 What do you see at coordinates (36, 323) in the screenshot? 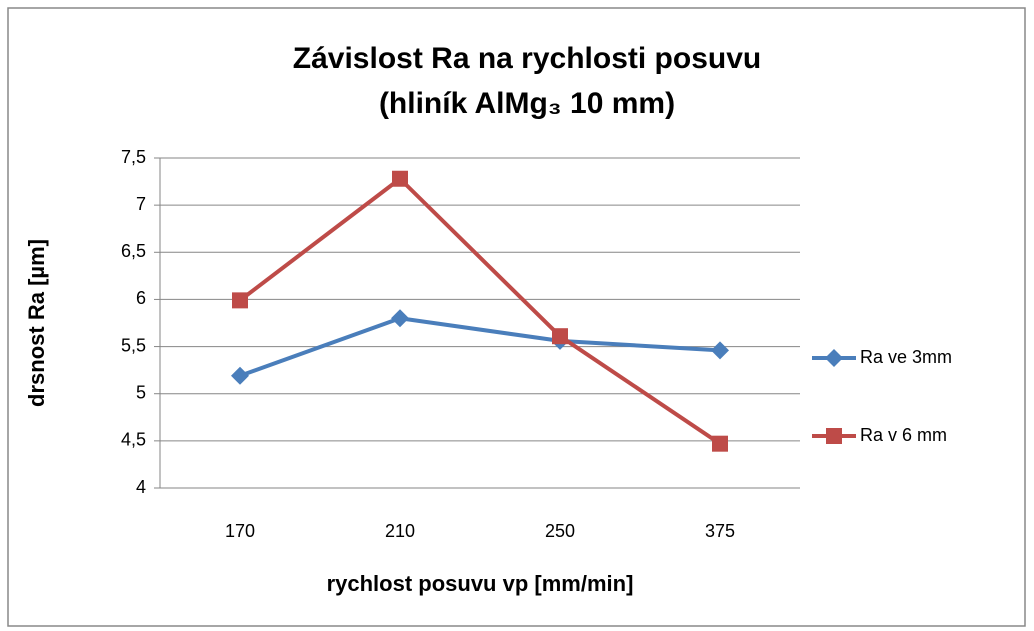
I see `y-axis-label: drsnost Ra [µm]` at bounding box center [36, 323].